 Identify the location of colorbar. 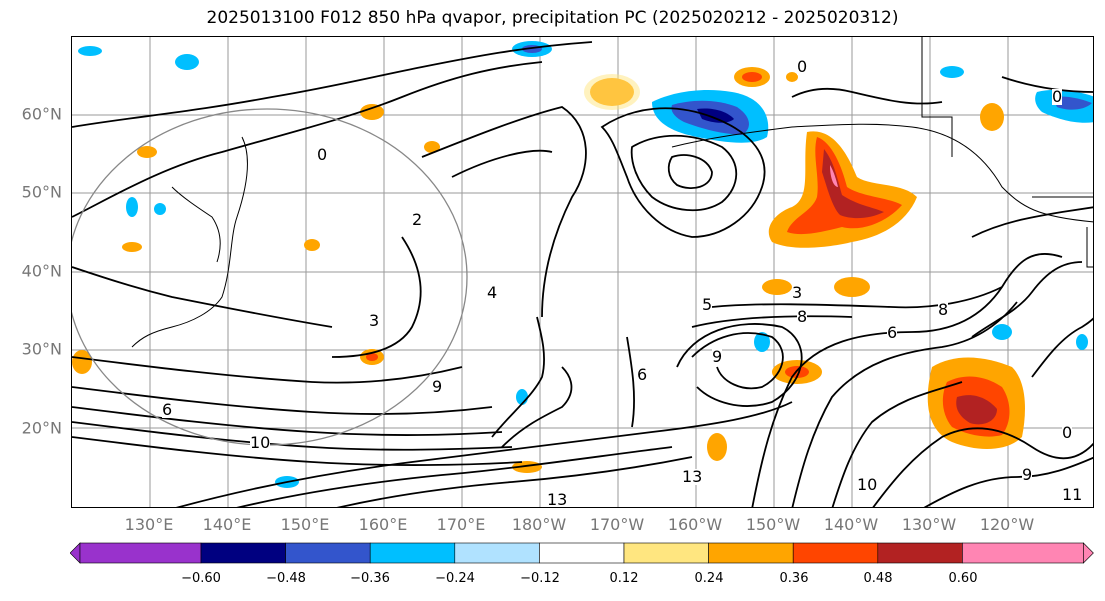
(582, 553).